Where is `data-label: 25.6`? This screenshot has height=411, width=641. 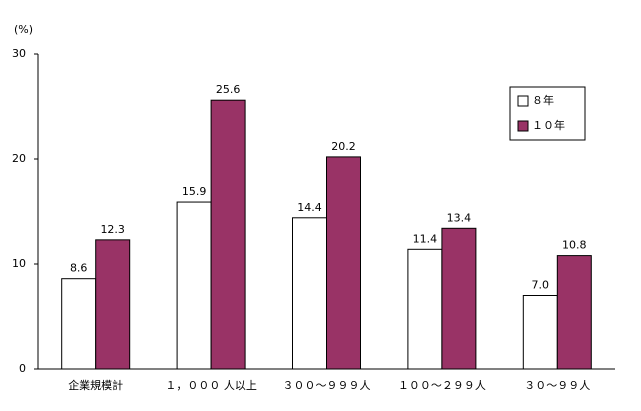
data-label: 25.6 is located at coordinates (228, 89).